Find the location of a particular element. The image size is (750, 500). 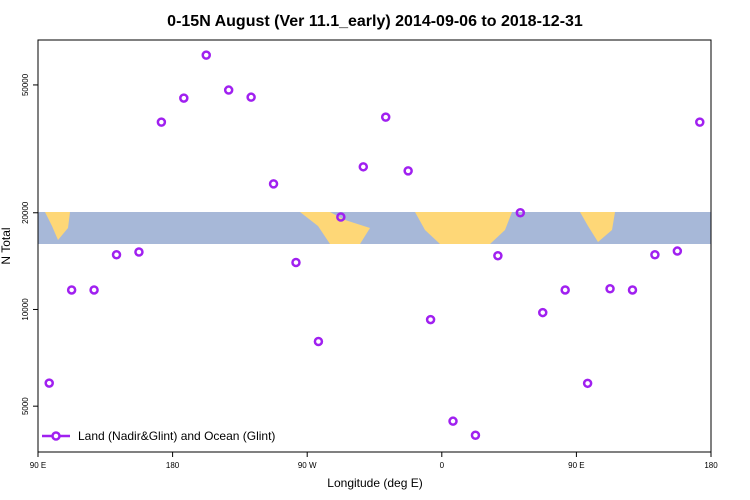

legend-label: Land (Nadir&Glint) and Ocean (Glint) is located at coordinates (176, 436).